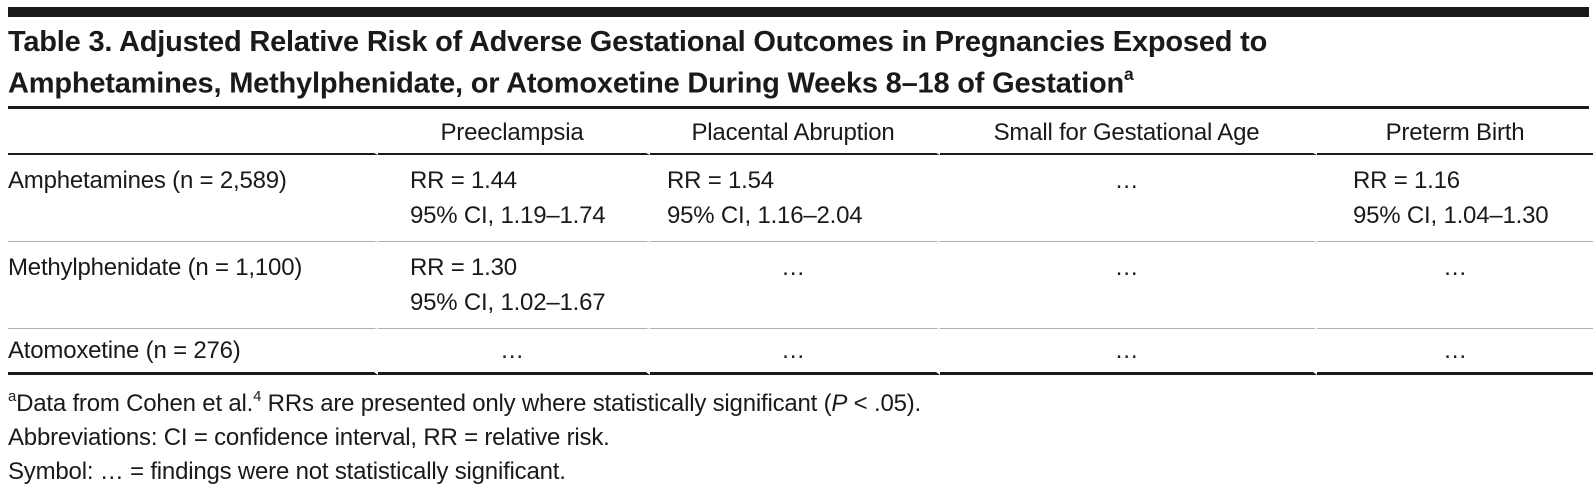  I want to click on title-footnote-marker: a, so click(1129, 74).